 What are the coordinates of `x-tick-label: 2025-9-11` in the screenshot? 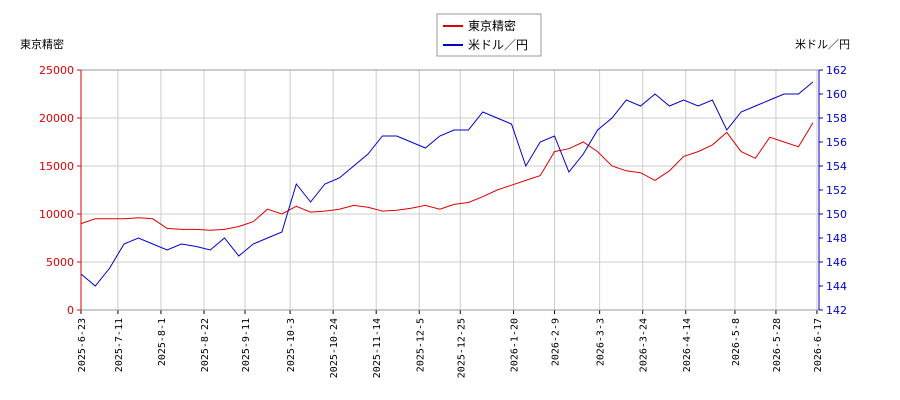 It's located at (246, 345).